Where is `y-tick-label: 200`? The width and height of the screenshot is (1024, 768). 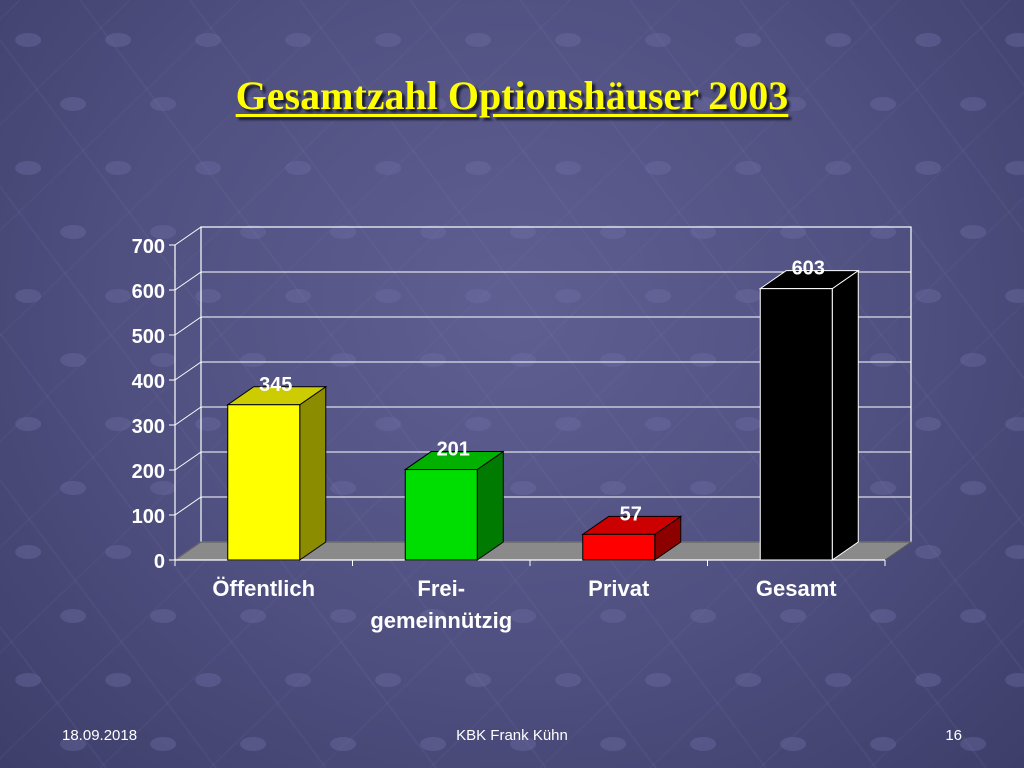 y-tick-label: 200 is located at coordinates (148, 472).